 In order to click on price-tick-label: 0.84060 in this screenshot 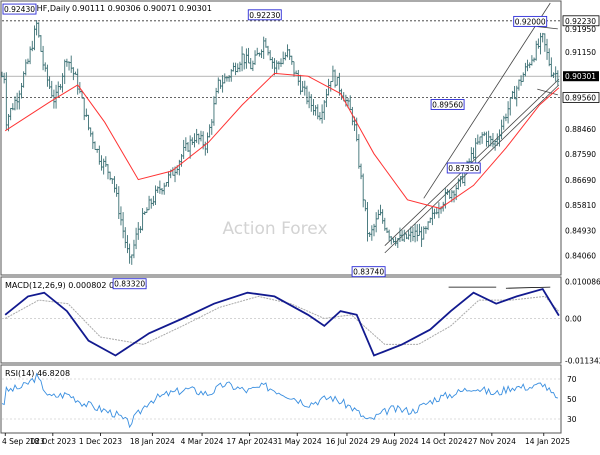, I will do `click(580, 255)`.